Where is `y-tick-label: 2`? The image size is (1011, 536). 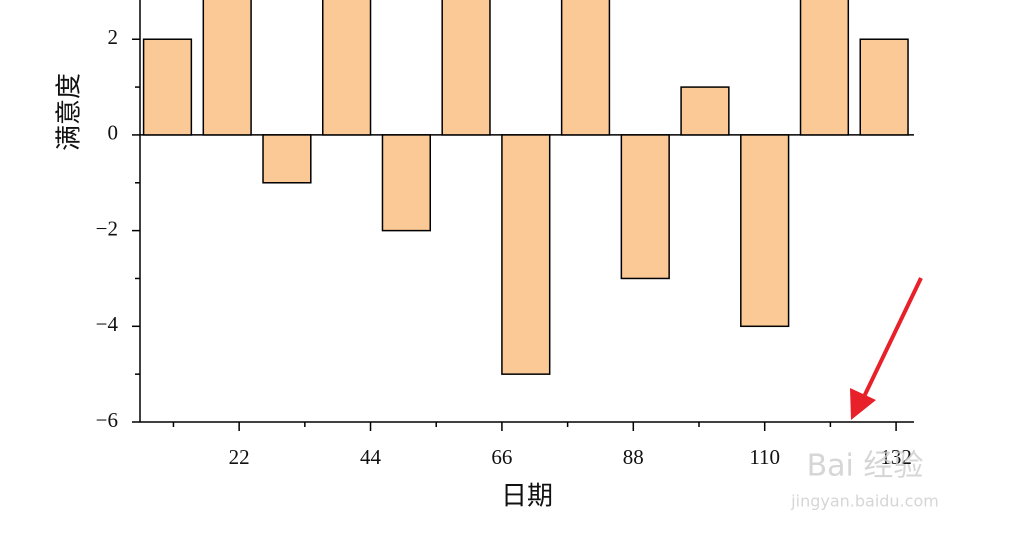 y-tick-label: 2 is located at coordinates (113, 37).